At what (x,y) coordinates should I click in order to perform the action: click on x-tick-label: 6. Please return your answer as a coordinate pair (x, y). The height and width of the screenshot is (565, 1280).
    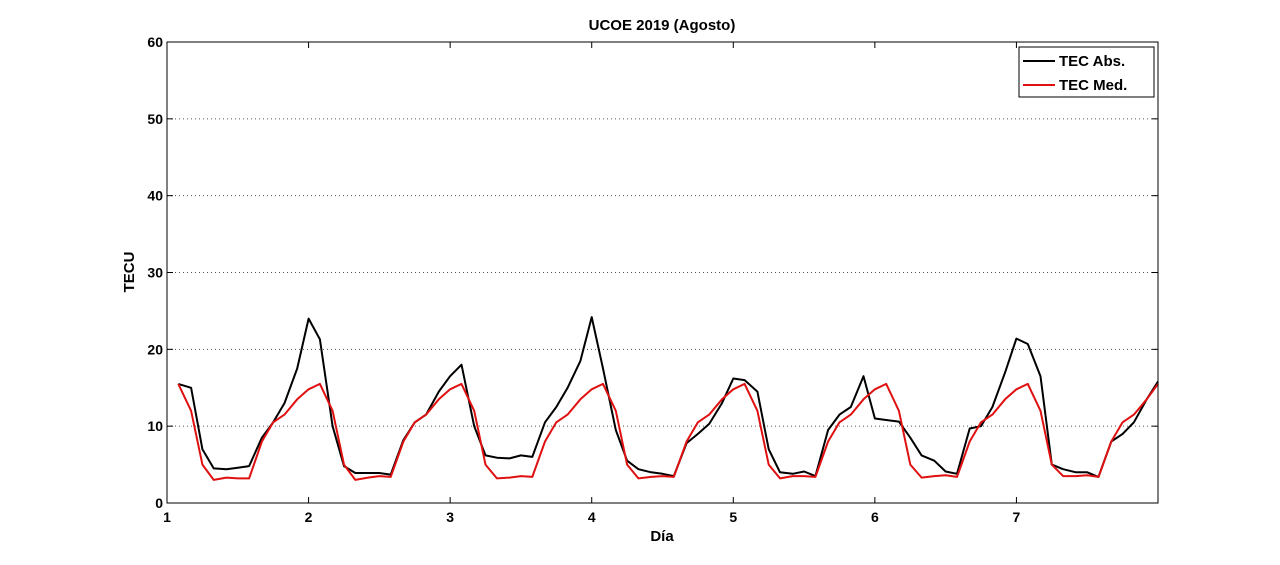
    Looking at the image, I should click on (875, 517).